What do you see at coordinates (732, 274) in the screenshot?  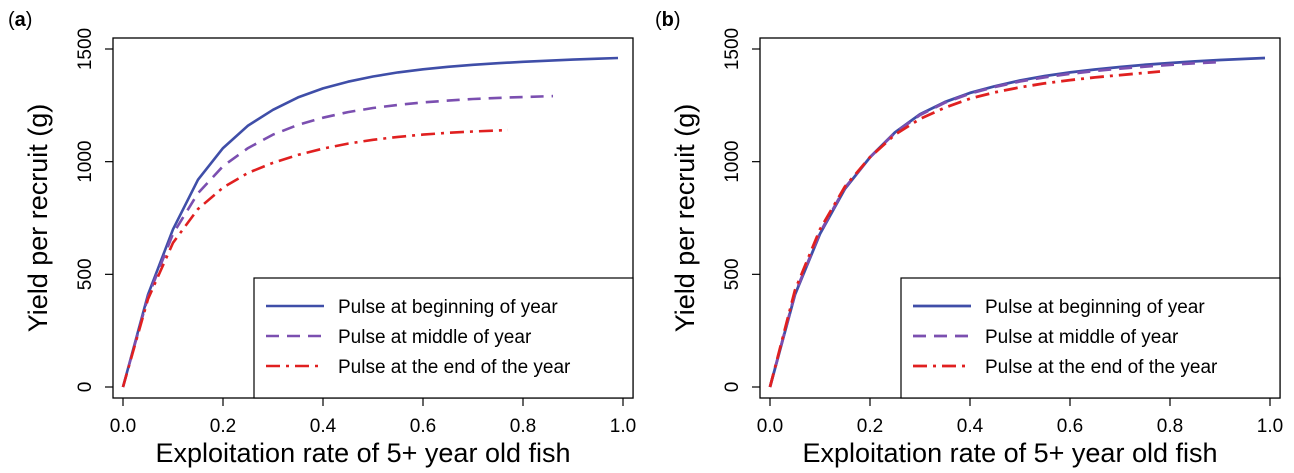 I see `chart-b-y-tick-label: 500` at bounding box center [732, 274].